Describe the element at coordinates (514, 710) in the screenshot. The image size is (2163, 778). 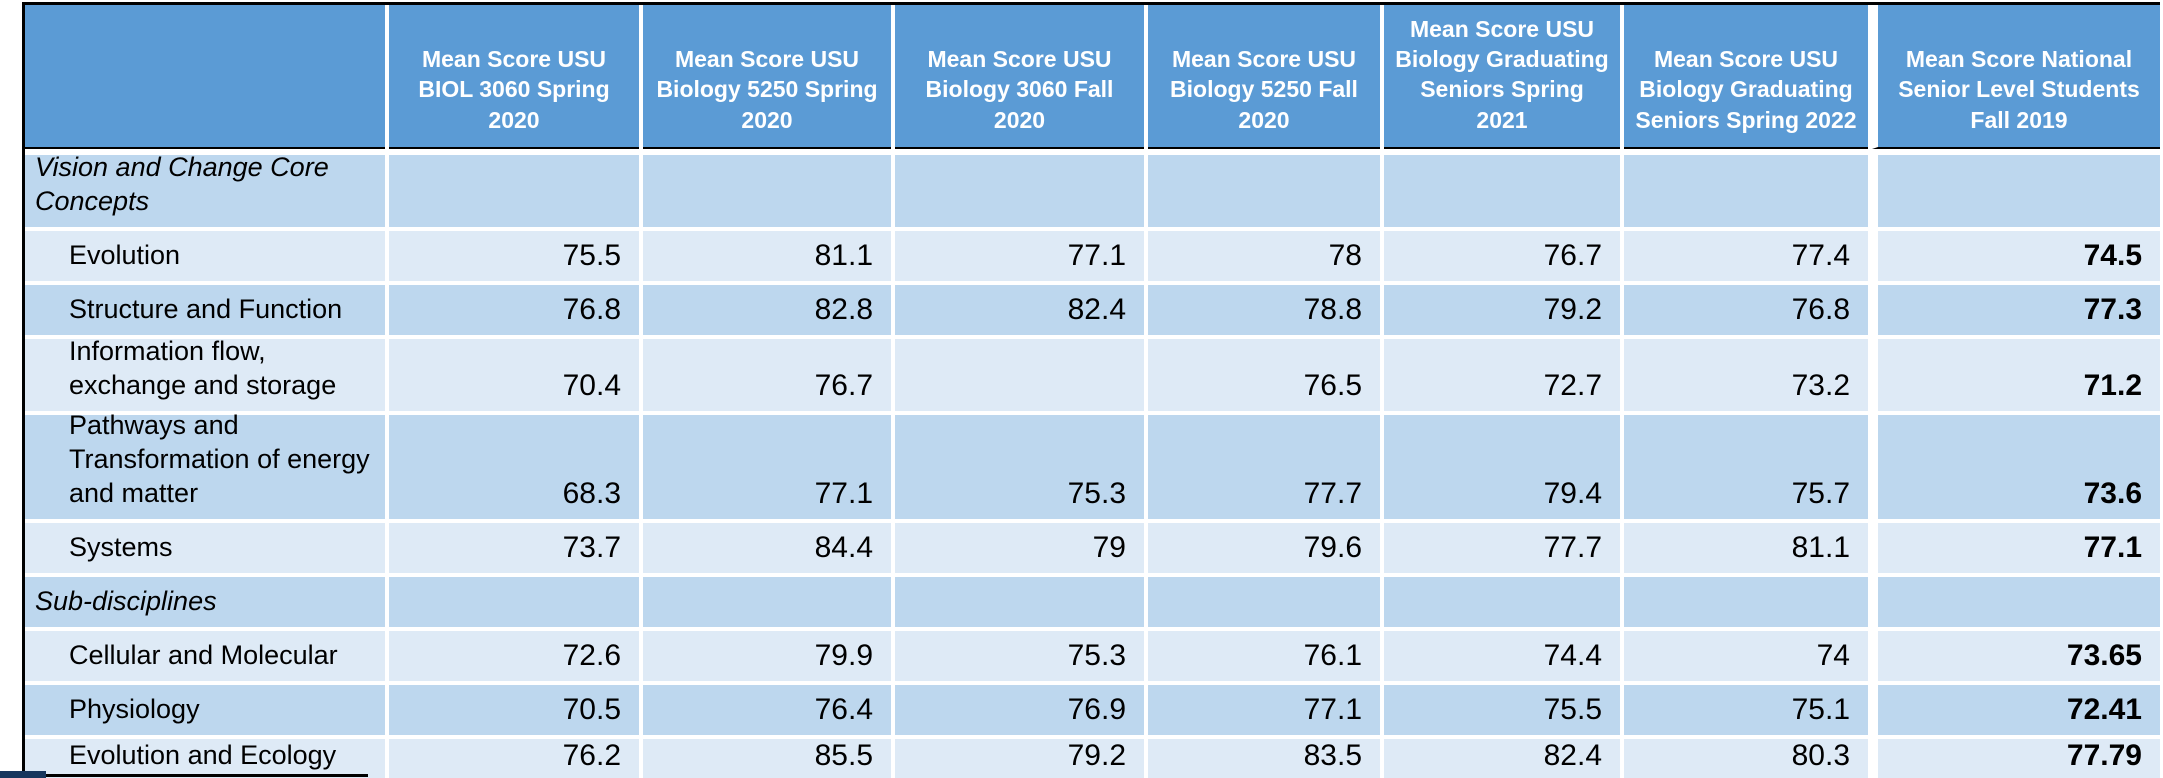
I see `score-cell: 70.5` at that location.